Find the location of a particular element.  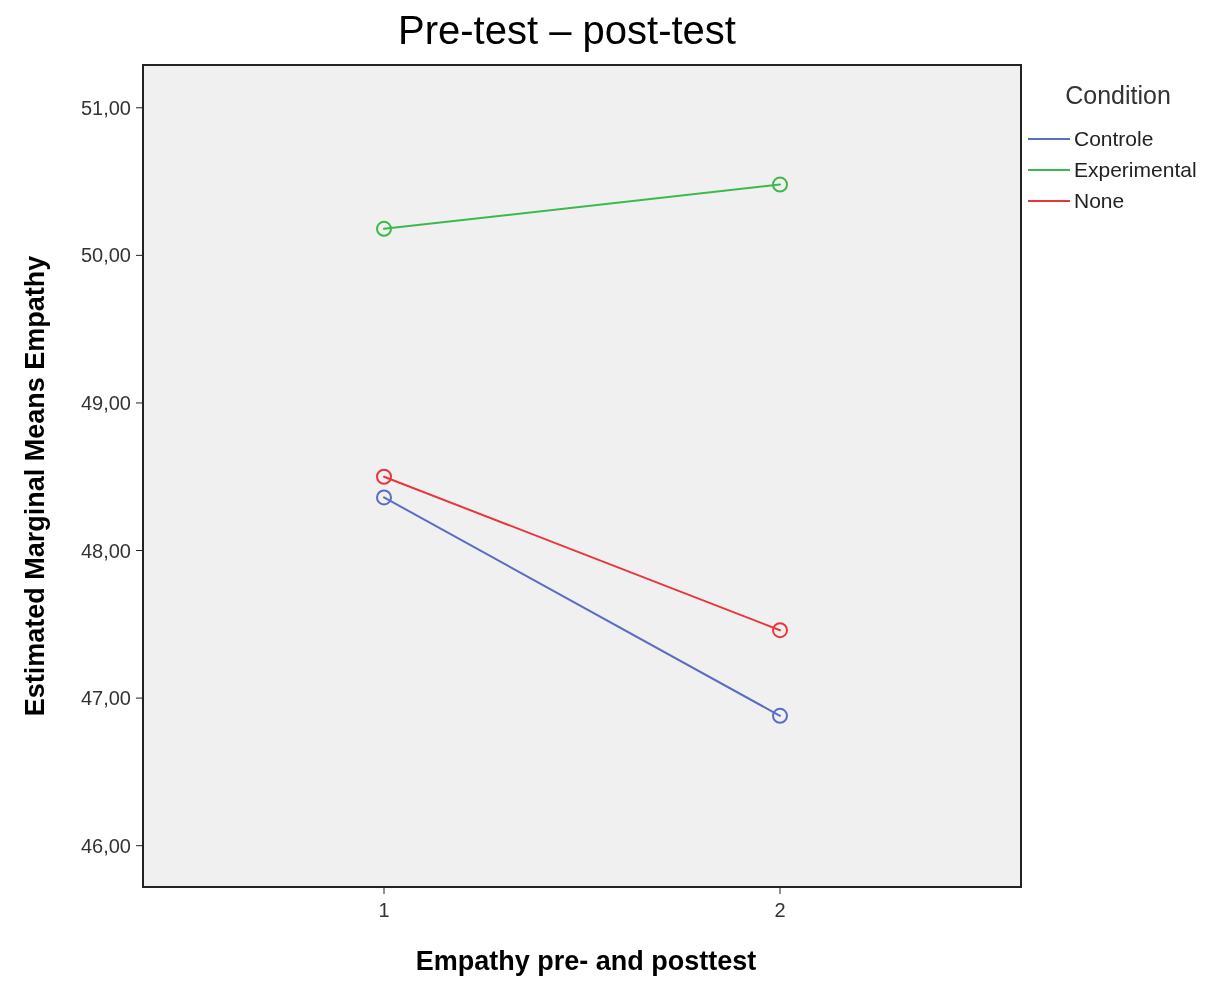

y-tick-label: 47,00 is located at coordinates (105, 698).